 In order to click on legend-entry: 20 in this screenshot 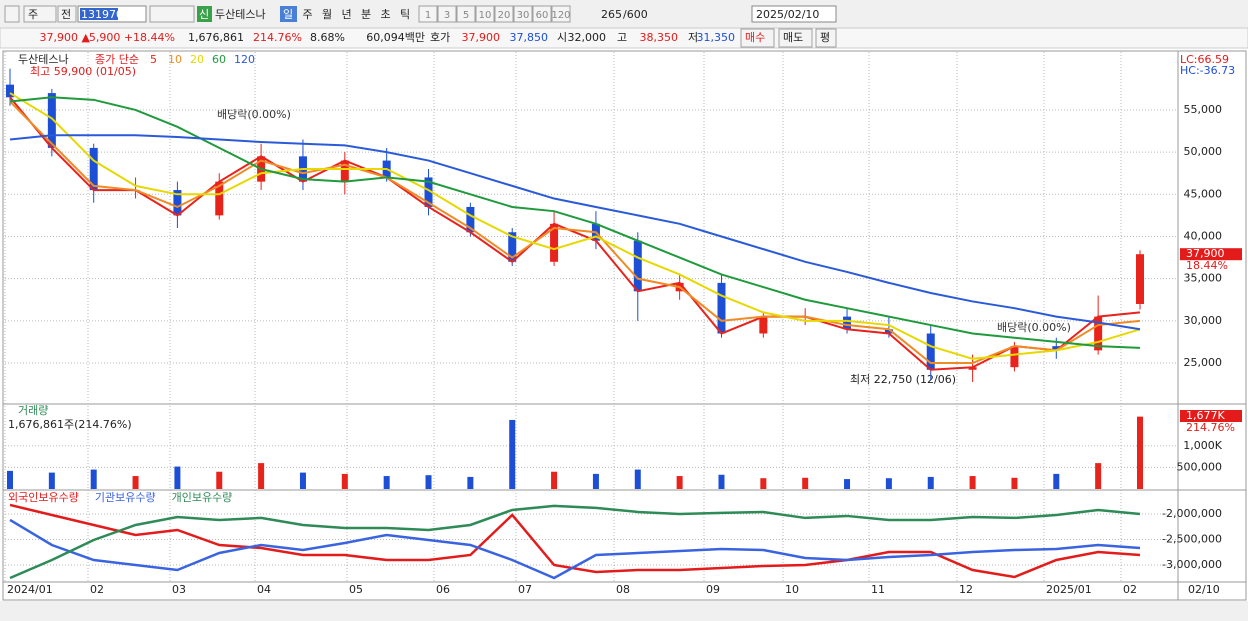, I will do `click(197, 59)`.